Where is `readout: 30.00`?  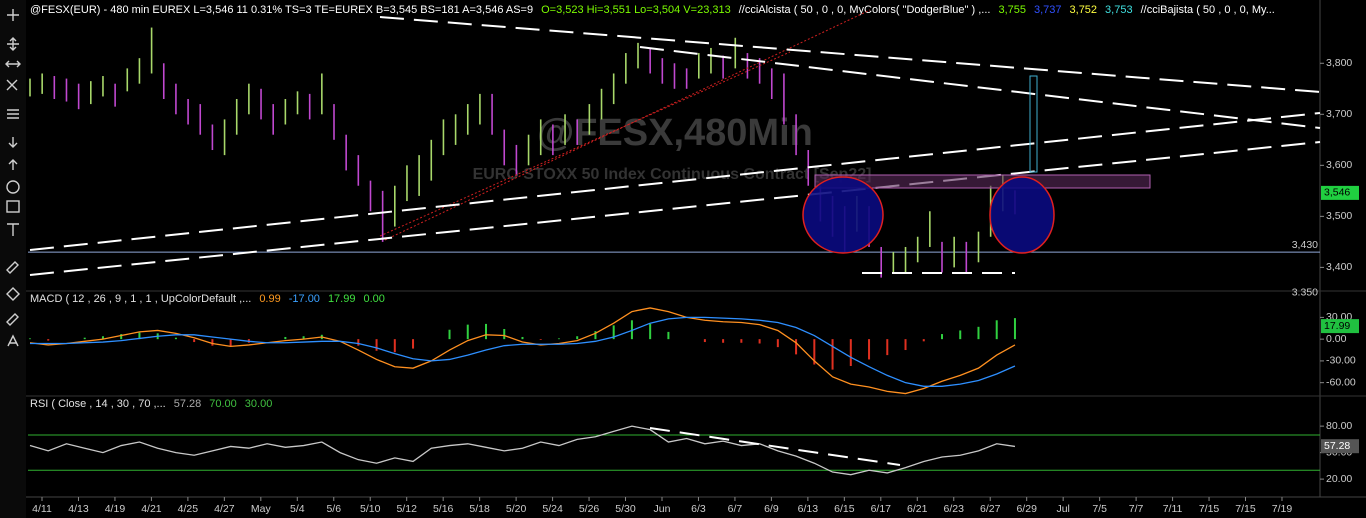
readout: 30.00 is located at coordinates (259, 404).